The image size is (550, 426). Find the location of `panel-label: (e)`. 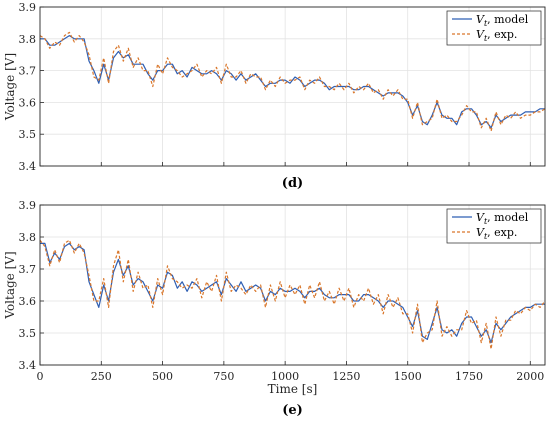

panel-label: (e) is located at coordinates (292, 410).